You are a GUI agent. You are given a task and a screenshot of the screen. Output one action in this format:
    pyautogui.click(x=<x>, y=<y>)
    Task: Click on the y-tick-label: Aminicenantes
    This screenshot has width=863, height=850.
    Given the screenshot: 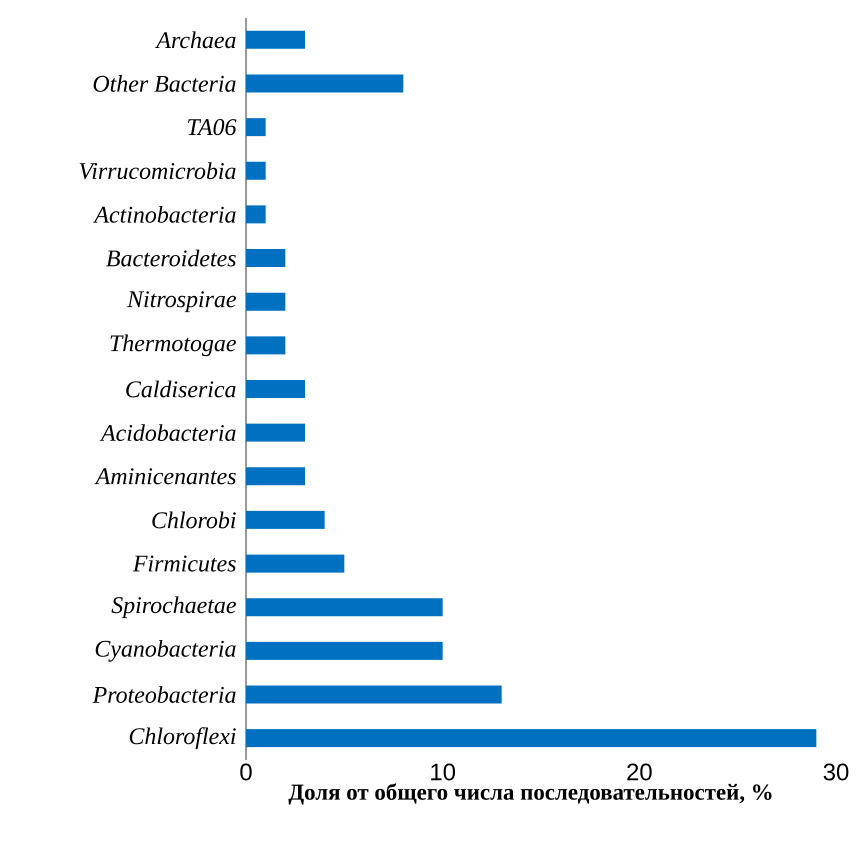 What is the action you would take?
    pyautogui.click(x=165, y=476)
    